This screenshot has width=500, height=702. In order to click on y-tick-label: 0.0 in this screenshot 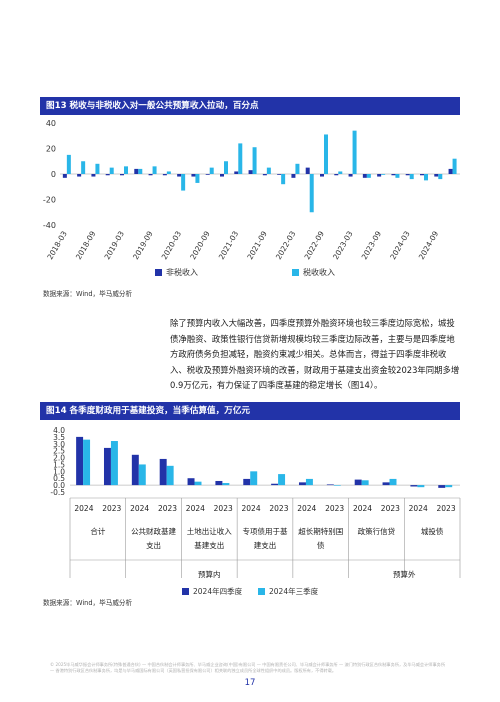, I will do `click(59, 485)`.